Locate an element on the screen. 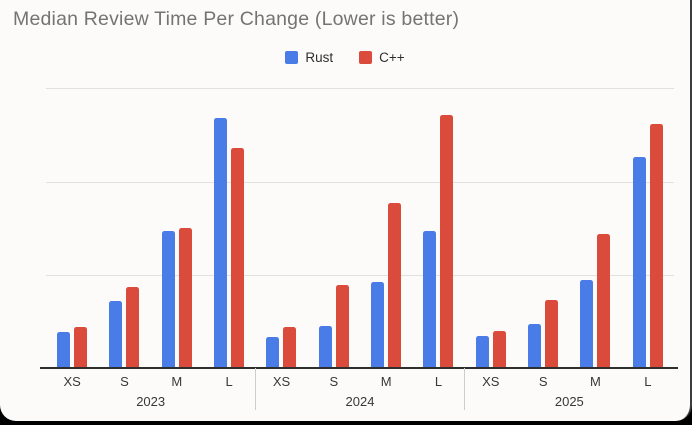 The width and height of the screenshot is (692, 425). bar-cpp-2024-S is located at coordinates (342, 326).